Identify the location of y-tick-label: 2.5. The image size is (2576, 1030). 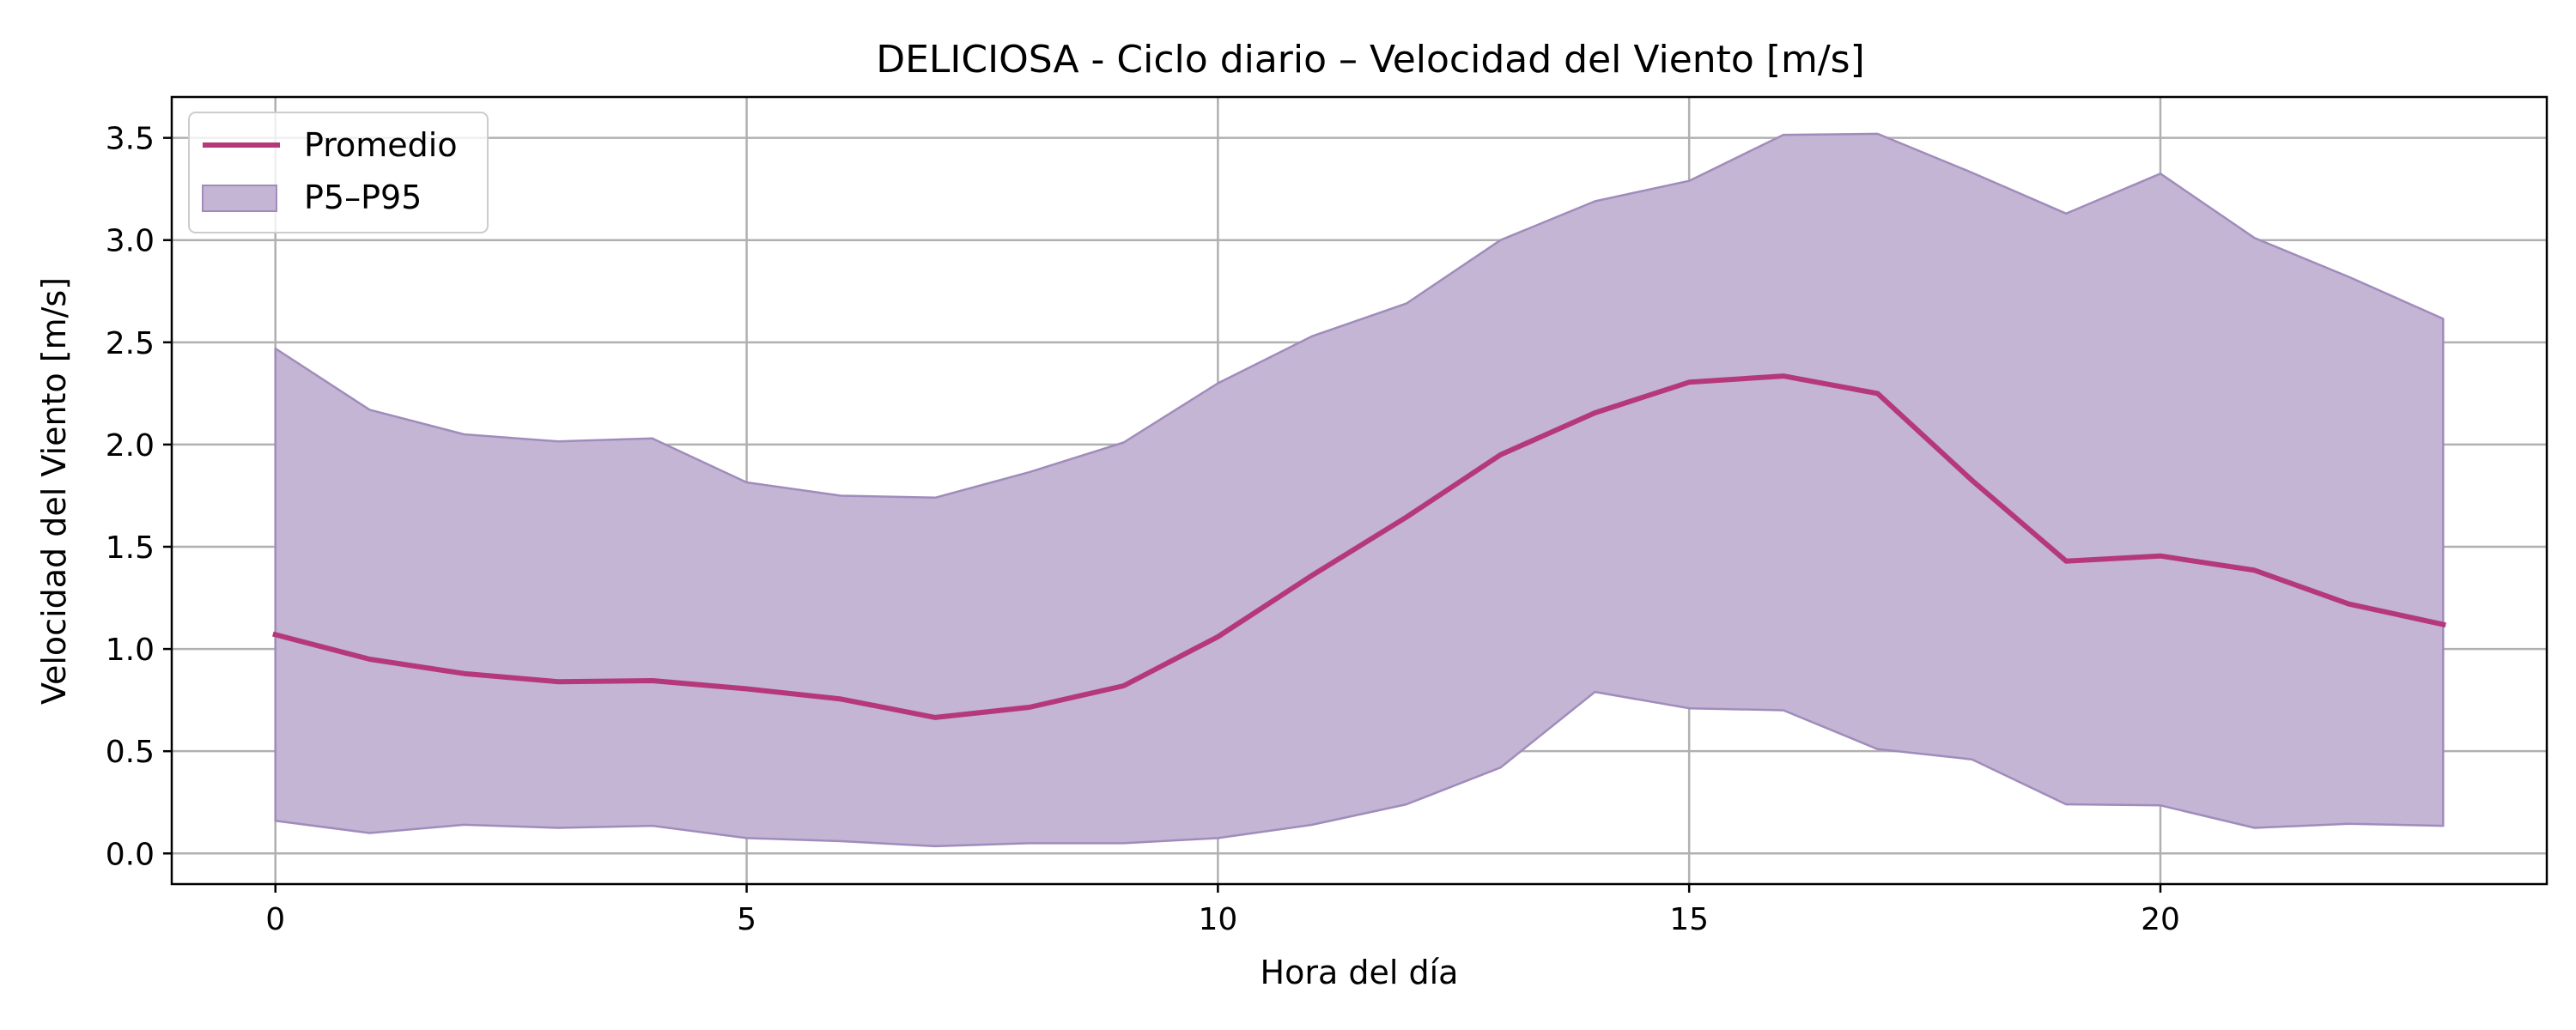
(130, 343).